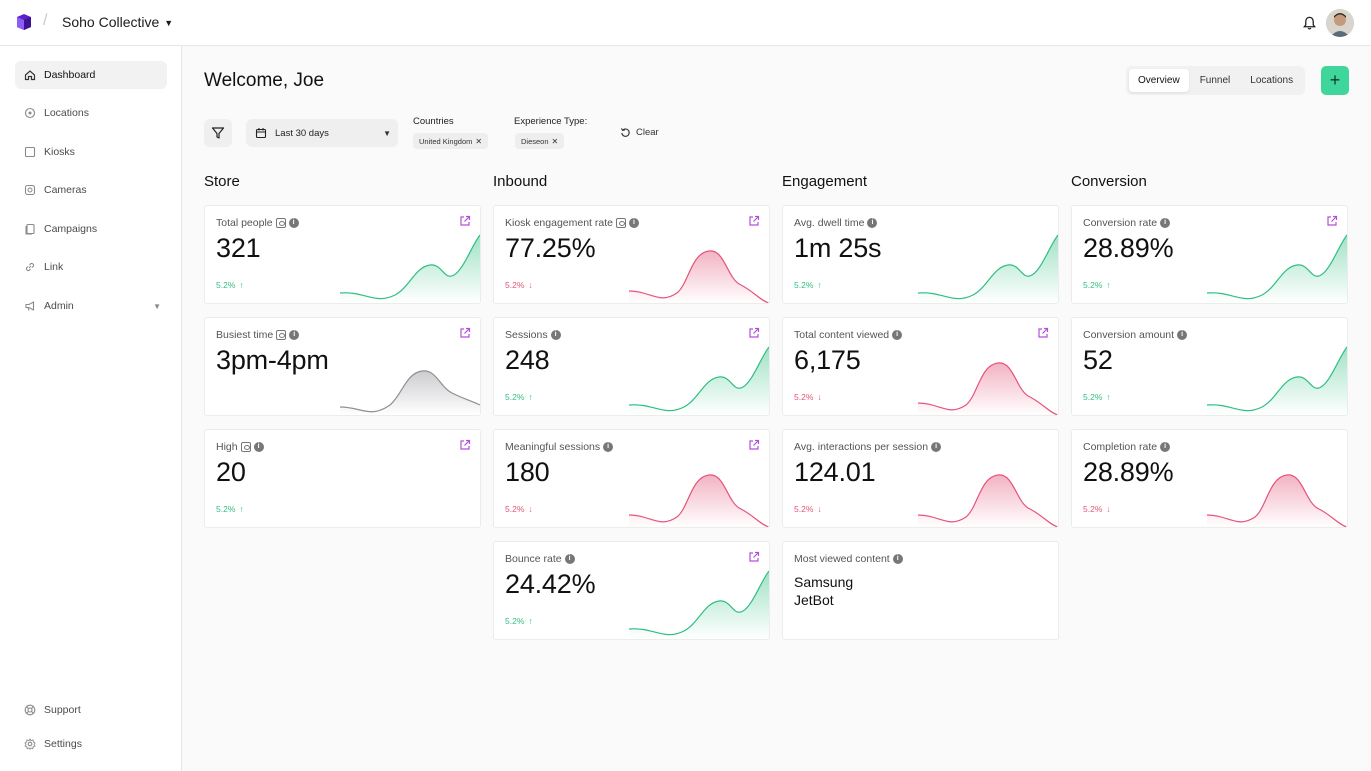  Describe the element at coordinates (91, 744) in the screenshot. I see `sidebar-item-settings: Settings` at that location.